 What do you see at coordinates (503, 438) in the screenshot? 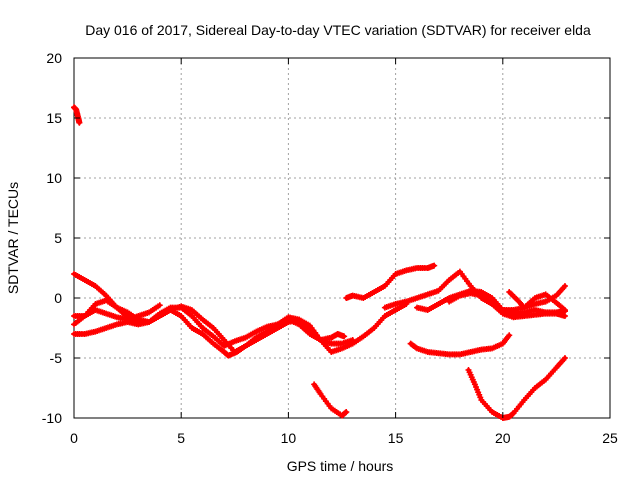
I see `x-tick-label: 20` at bounding box center [503, 438].